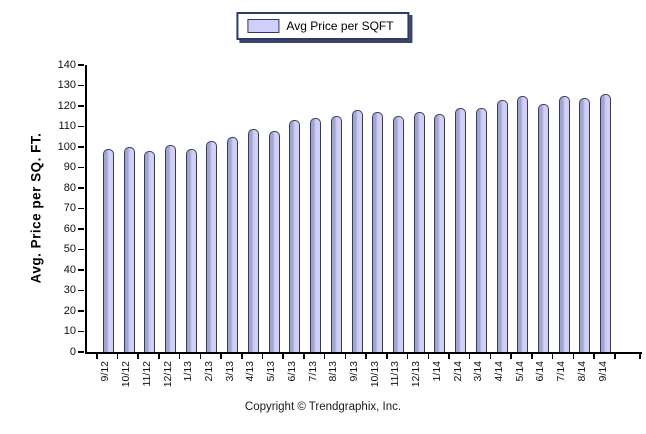 This screenshot has width=646, height=434. What do you see at coordinates (66, 85) in the screenshot?
I see `y-tick-label: 130` at bounding box center [66, 85].